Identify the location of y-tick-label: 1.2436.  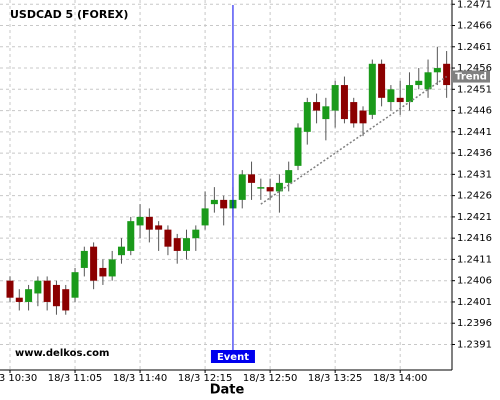
(474, 153).